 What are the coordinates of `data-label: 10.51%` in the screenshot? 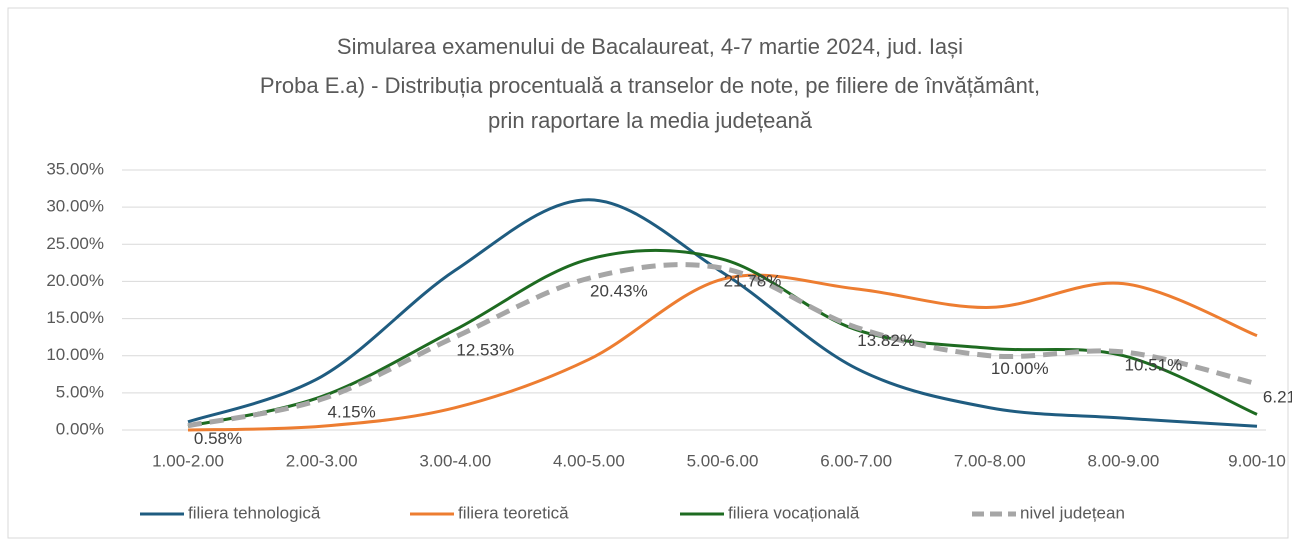 It's located at (1154, 364).